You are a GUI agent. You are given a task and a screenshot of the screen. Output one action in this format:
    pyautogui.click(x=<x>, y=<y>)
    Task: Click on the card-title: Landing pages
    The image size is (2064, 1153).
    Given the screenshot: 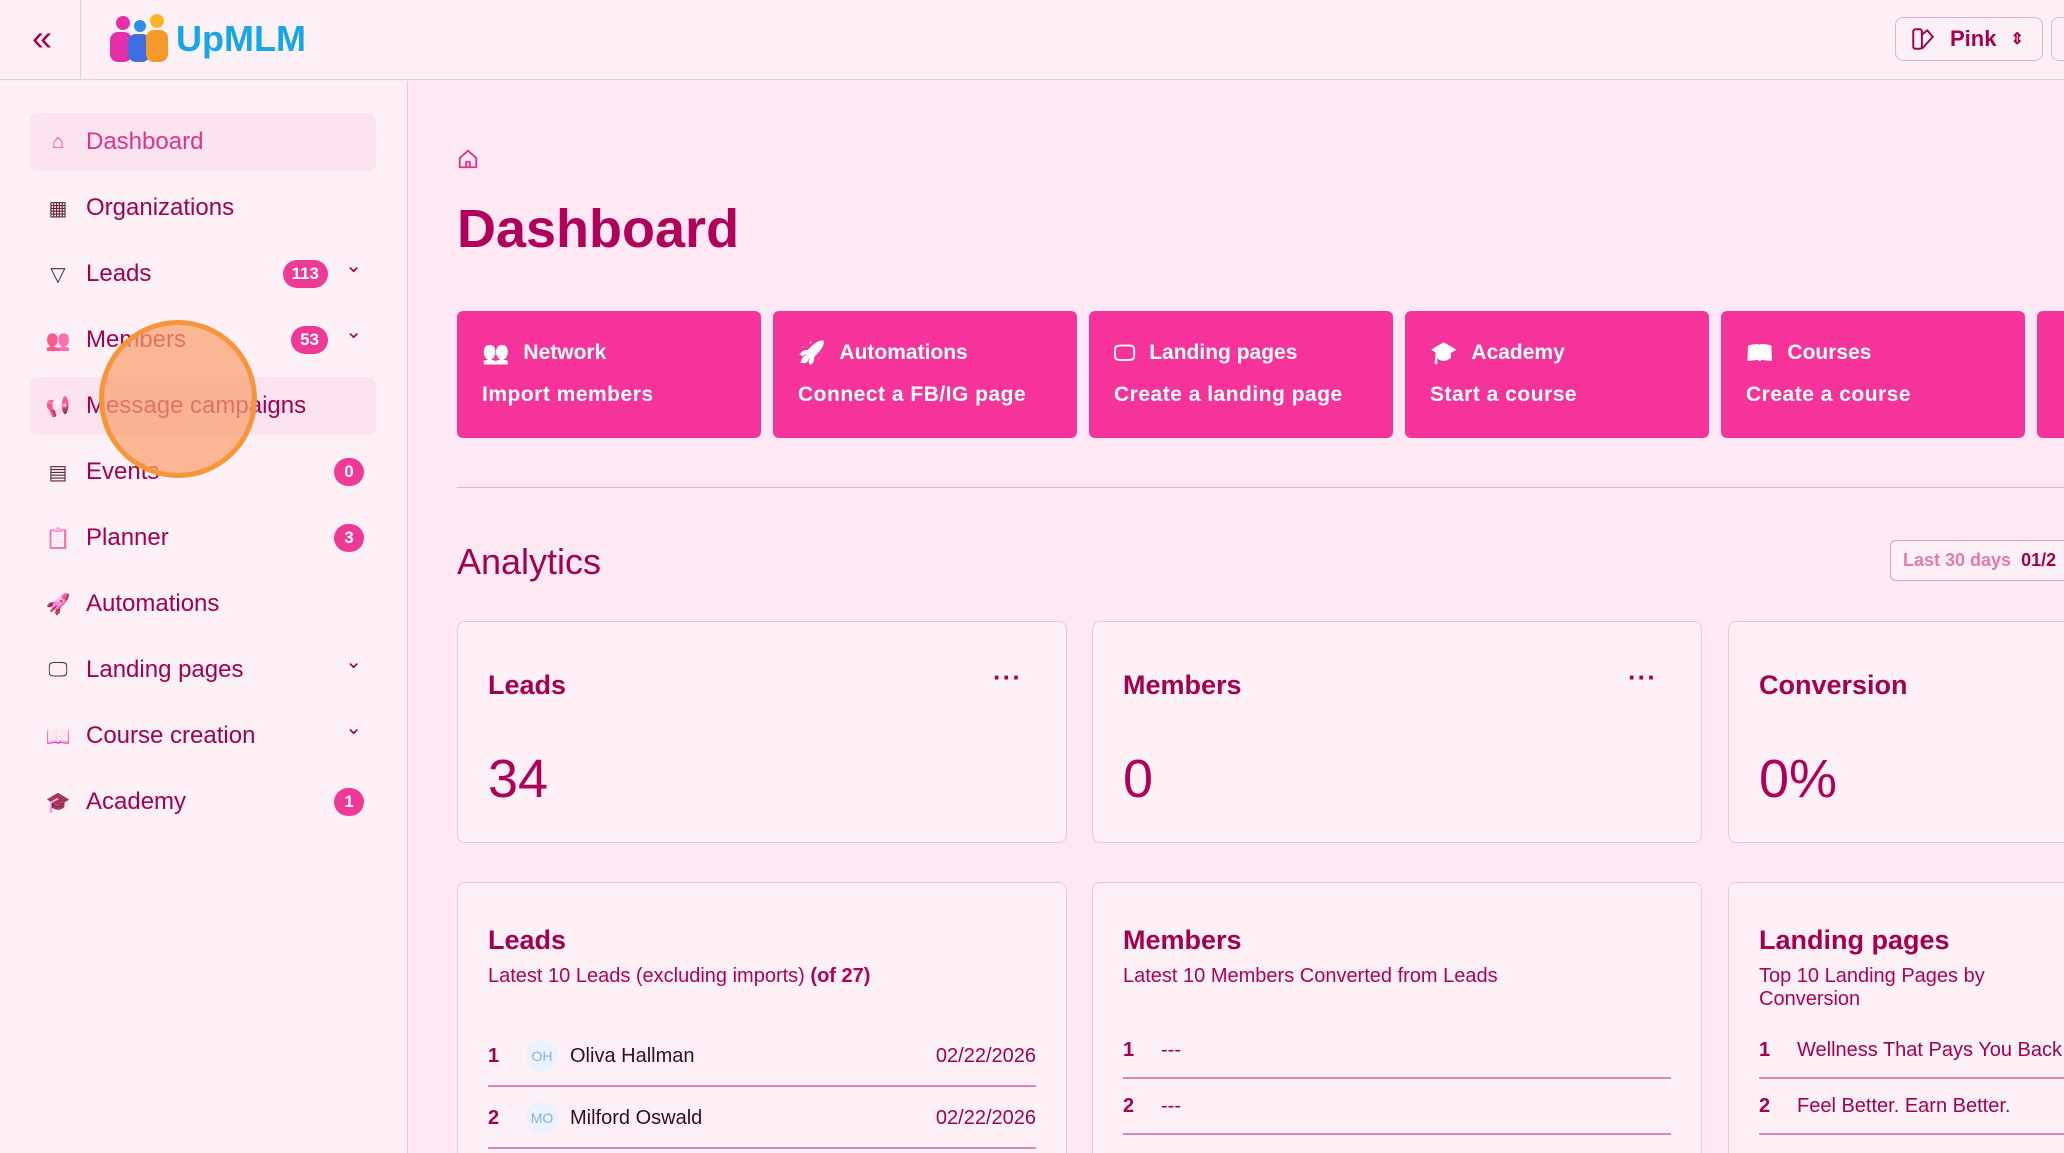 What is the action you would take?
    pyautogui.click(x=1854, y=940)
    